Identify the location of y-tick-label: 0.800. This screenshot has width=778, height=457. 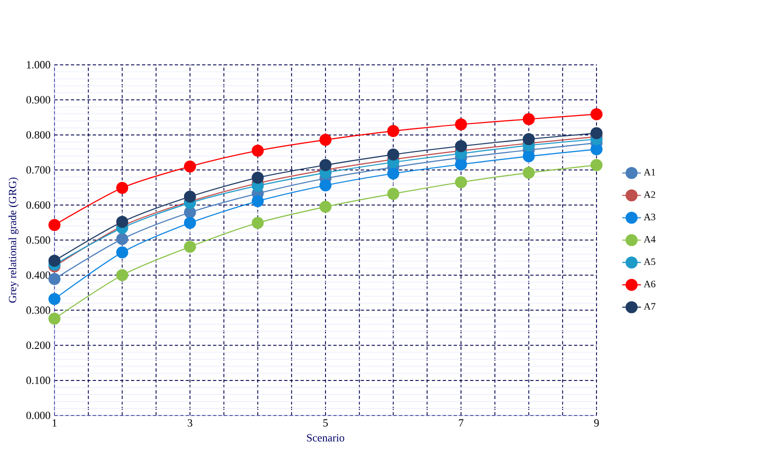
(38, 134).